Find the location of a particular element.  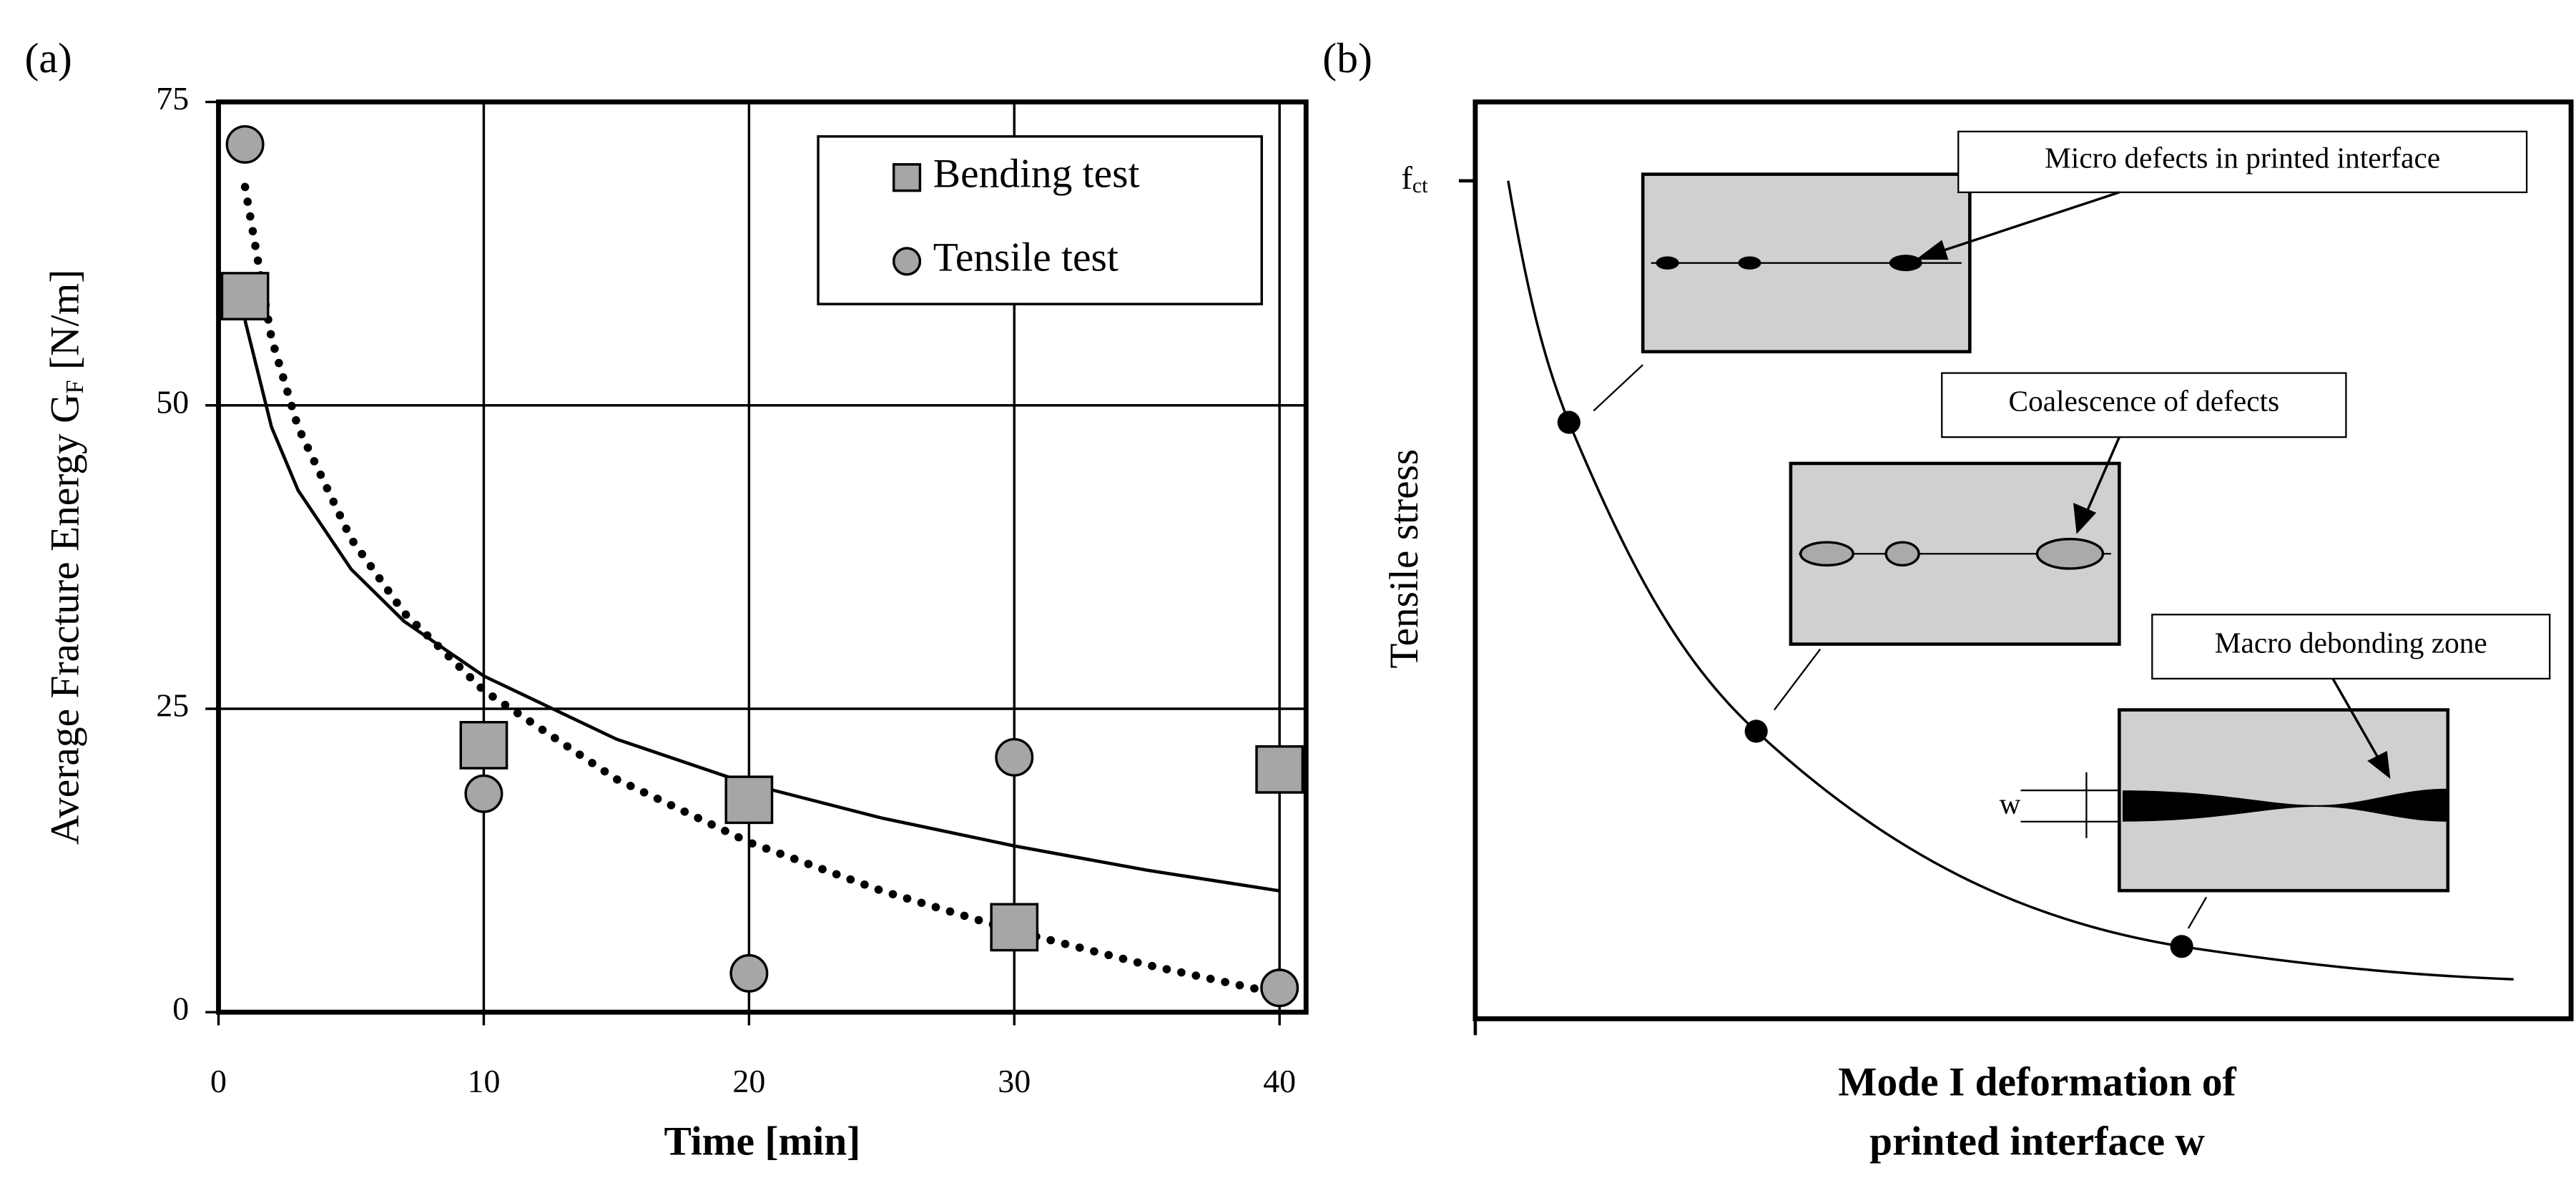

y-axis-label: Average Fracture Energy GF [N/m] is located at coordinates (66, 557).